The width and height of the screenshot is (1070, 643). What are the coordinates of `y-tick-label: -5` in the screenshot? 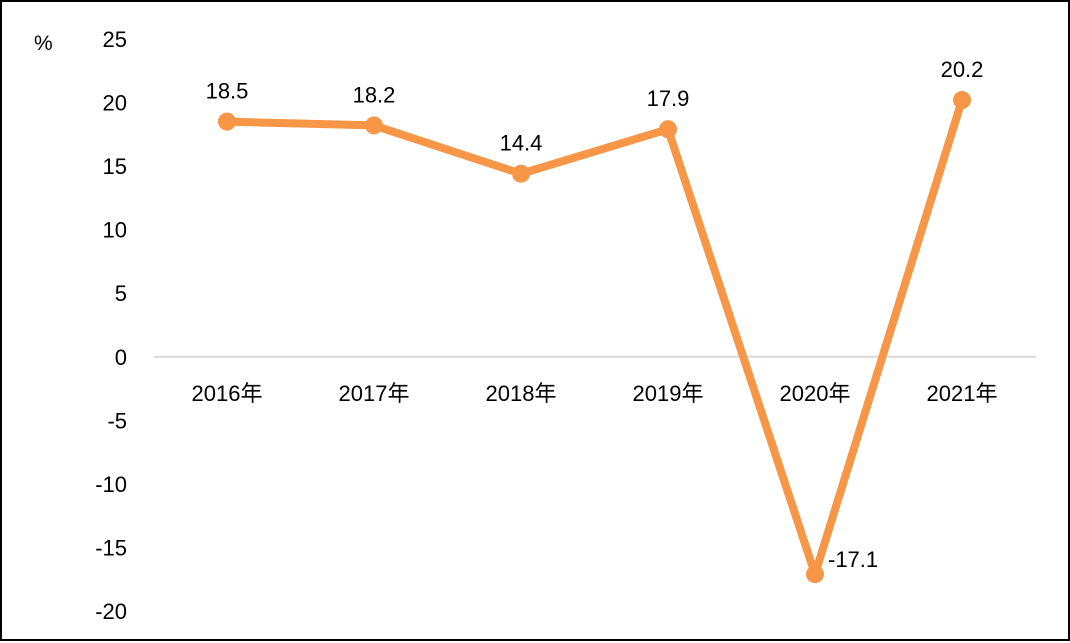 It's located at (117, 420).